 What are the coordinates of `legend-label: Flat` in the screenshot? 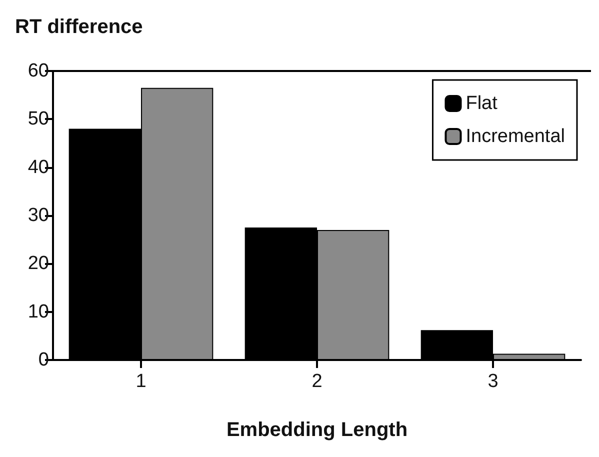 It's located at (482, 103).